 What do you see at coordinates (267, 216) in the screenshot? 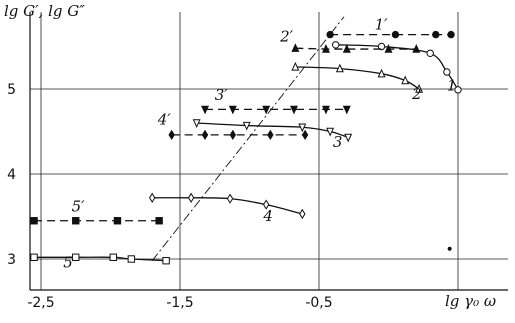
I see `curve-label: 4` at bounding box center [267, 216].